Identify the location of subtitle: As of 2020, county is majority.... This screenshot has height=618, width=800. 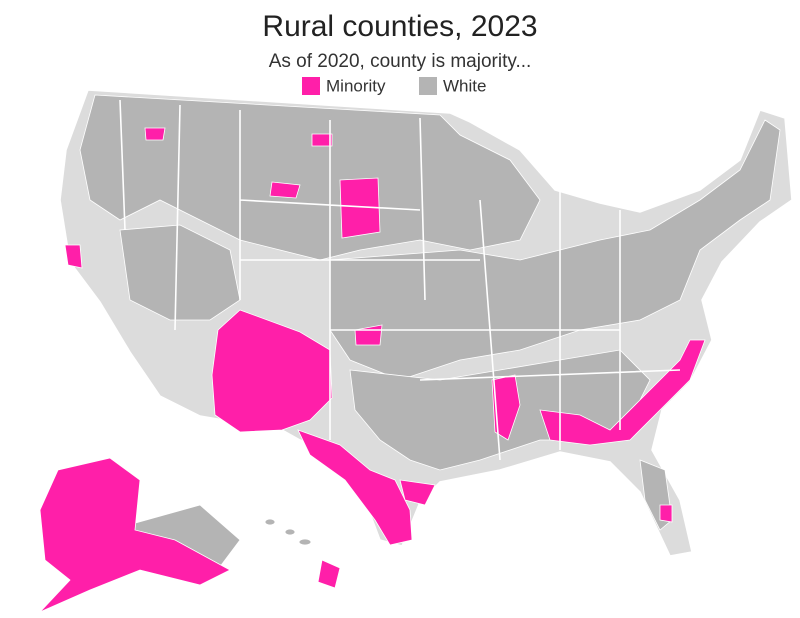
(400, 61).